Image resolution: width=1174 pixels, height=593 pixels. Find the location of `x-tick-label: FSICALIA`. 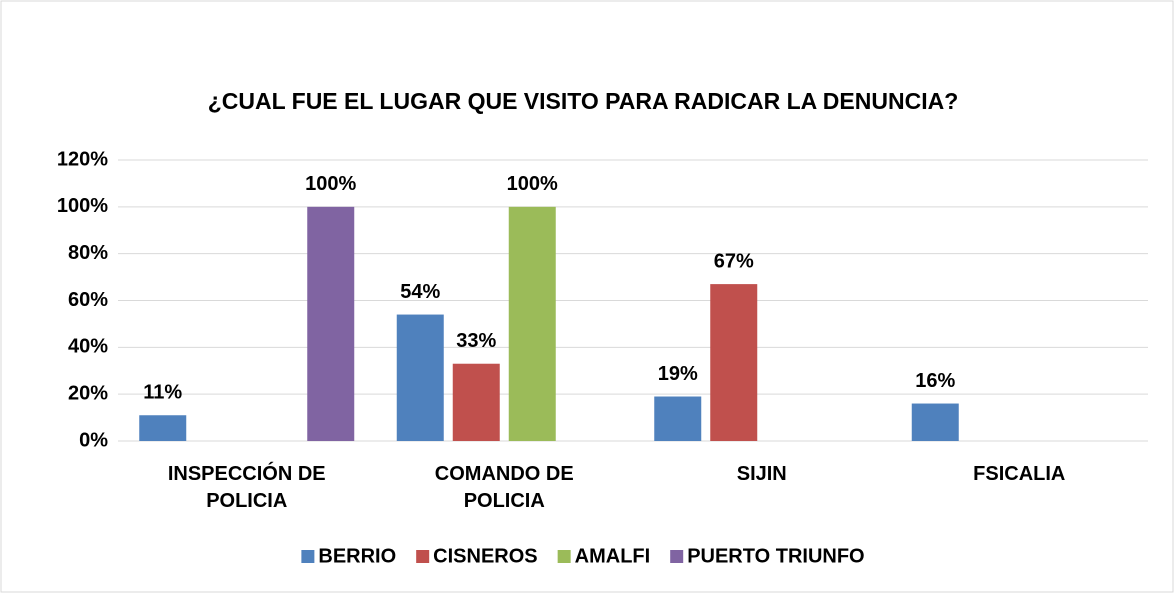

x-tick-label: FSICALIA is located at coordinates (1019, 474).